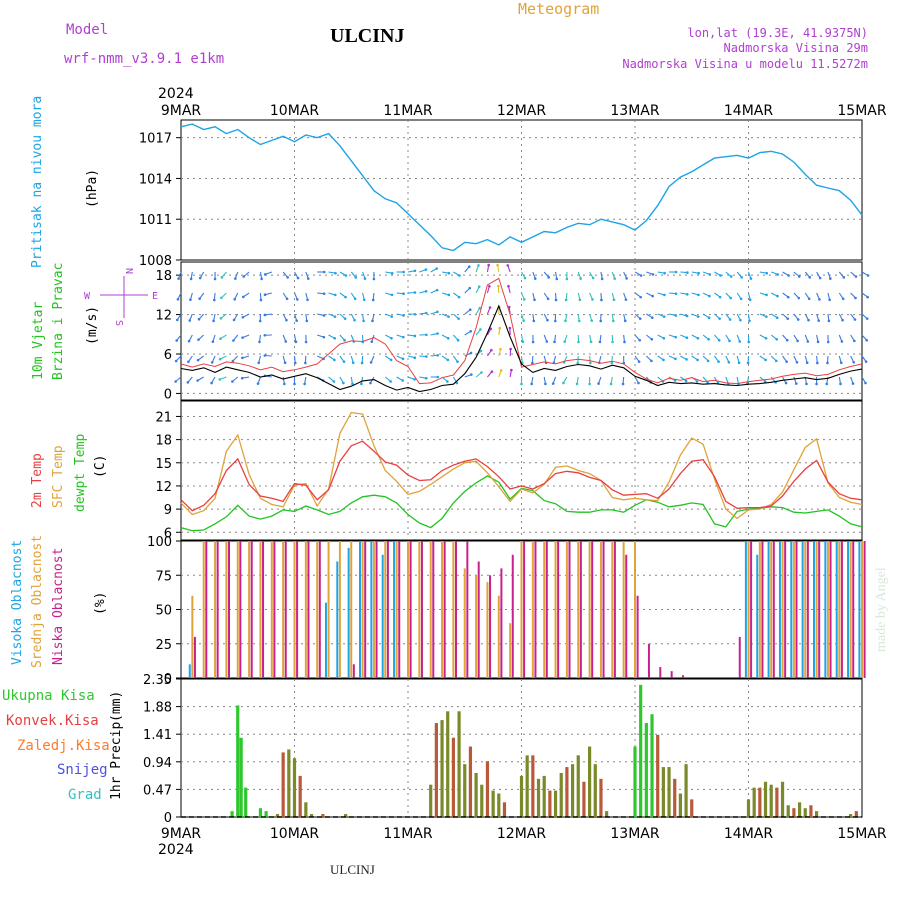 This screenshot has height=900, width=900. What do you see at coordinates (524, 111) in the screenshot?
I see `top-time-axis: 9MAR 10MAR 11MAR 12MAR 13MAR 14MAR 15MAR` at bounding box center [524, 111].